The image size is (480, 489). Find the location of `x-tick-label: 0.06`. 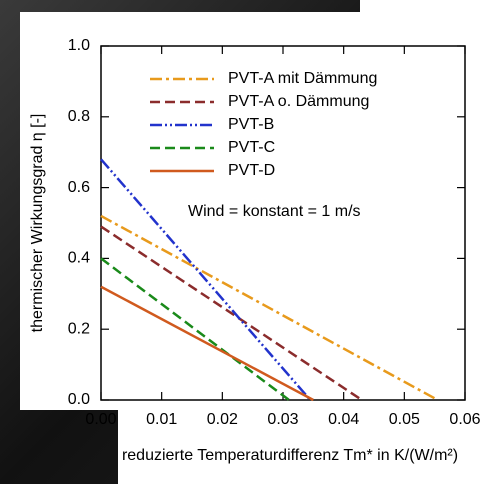

x-tick-label: 0.06 is located at coordinates (464, 419).